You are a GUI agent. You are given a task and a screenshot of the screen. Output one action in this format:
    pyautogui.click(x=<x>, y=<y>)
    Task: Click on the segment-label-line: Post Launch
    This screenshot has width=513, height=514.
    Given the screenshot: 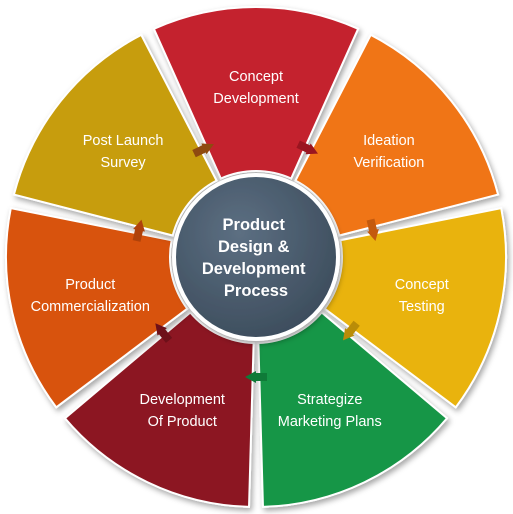 What is the action you would take?
    pyautogui.click(x=123, y=141)
    